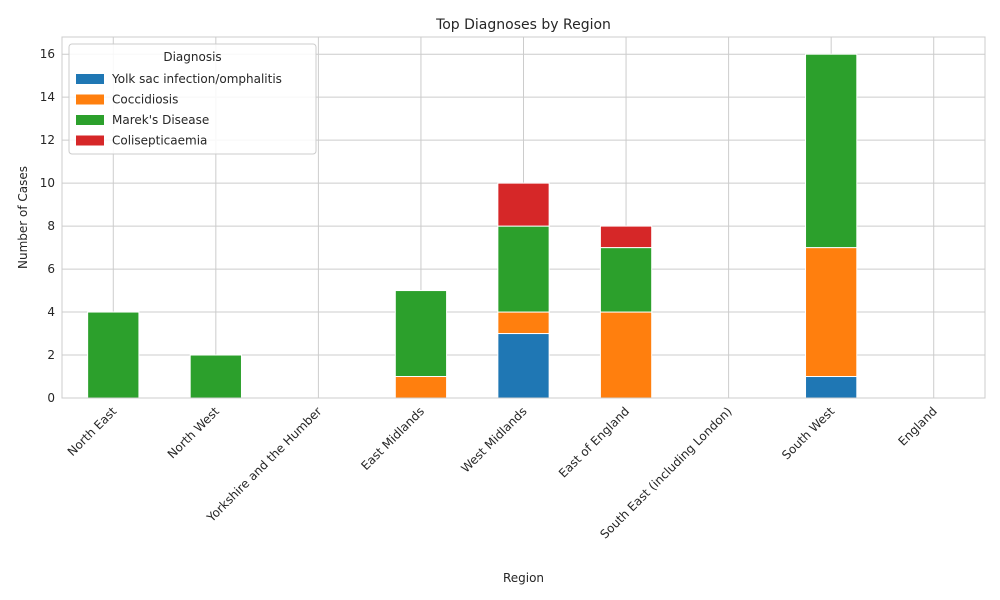 Image resolution: width=1000 pixels, height=600 pixels. I want to click on y-tick-label: 0, so click(51, 398).